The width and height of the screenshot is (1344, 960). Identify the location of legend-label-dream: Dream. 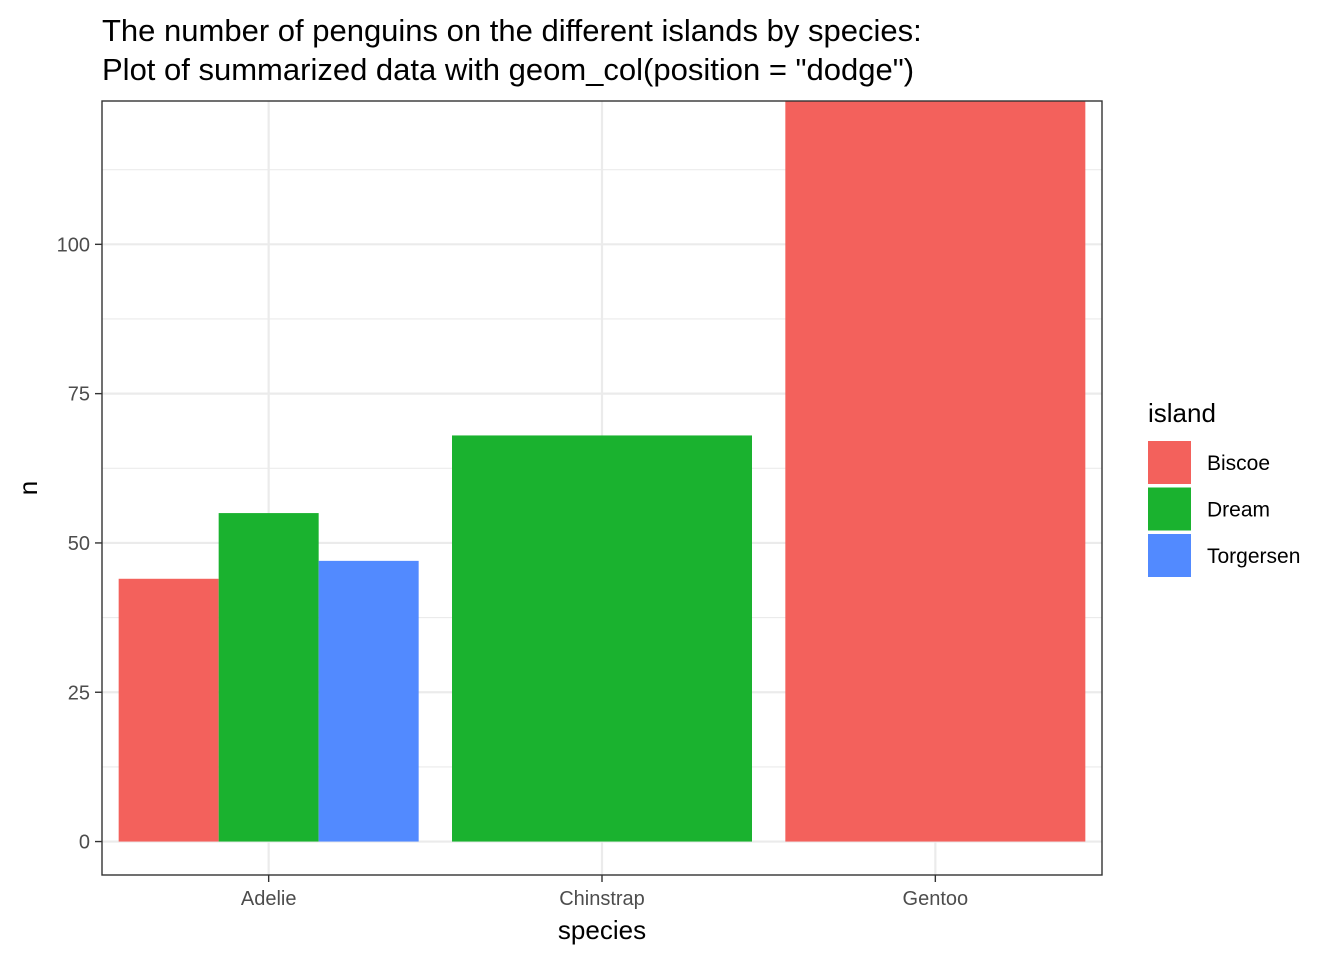
(1238, 510).